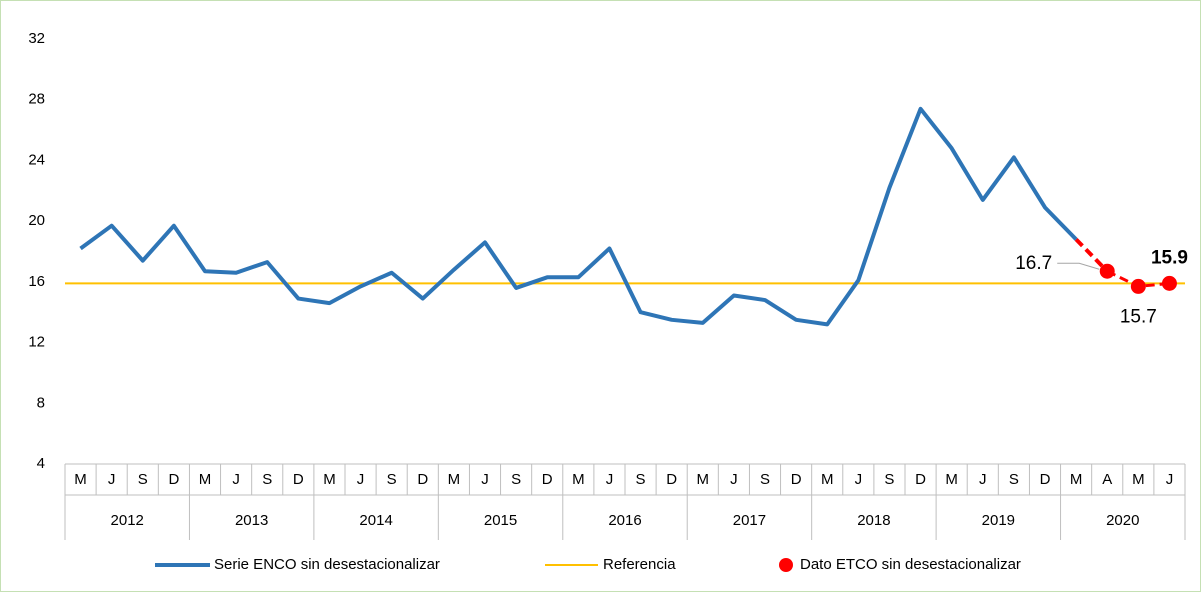 This screenshot has width=1201, height=592. Describe the element at coordinates (910, 564) in the screenshot. I see `legend-label: Dato ETCO sin desestacionalizar` at that location.